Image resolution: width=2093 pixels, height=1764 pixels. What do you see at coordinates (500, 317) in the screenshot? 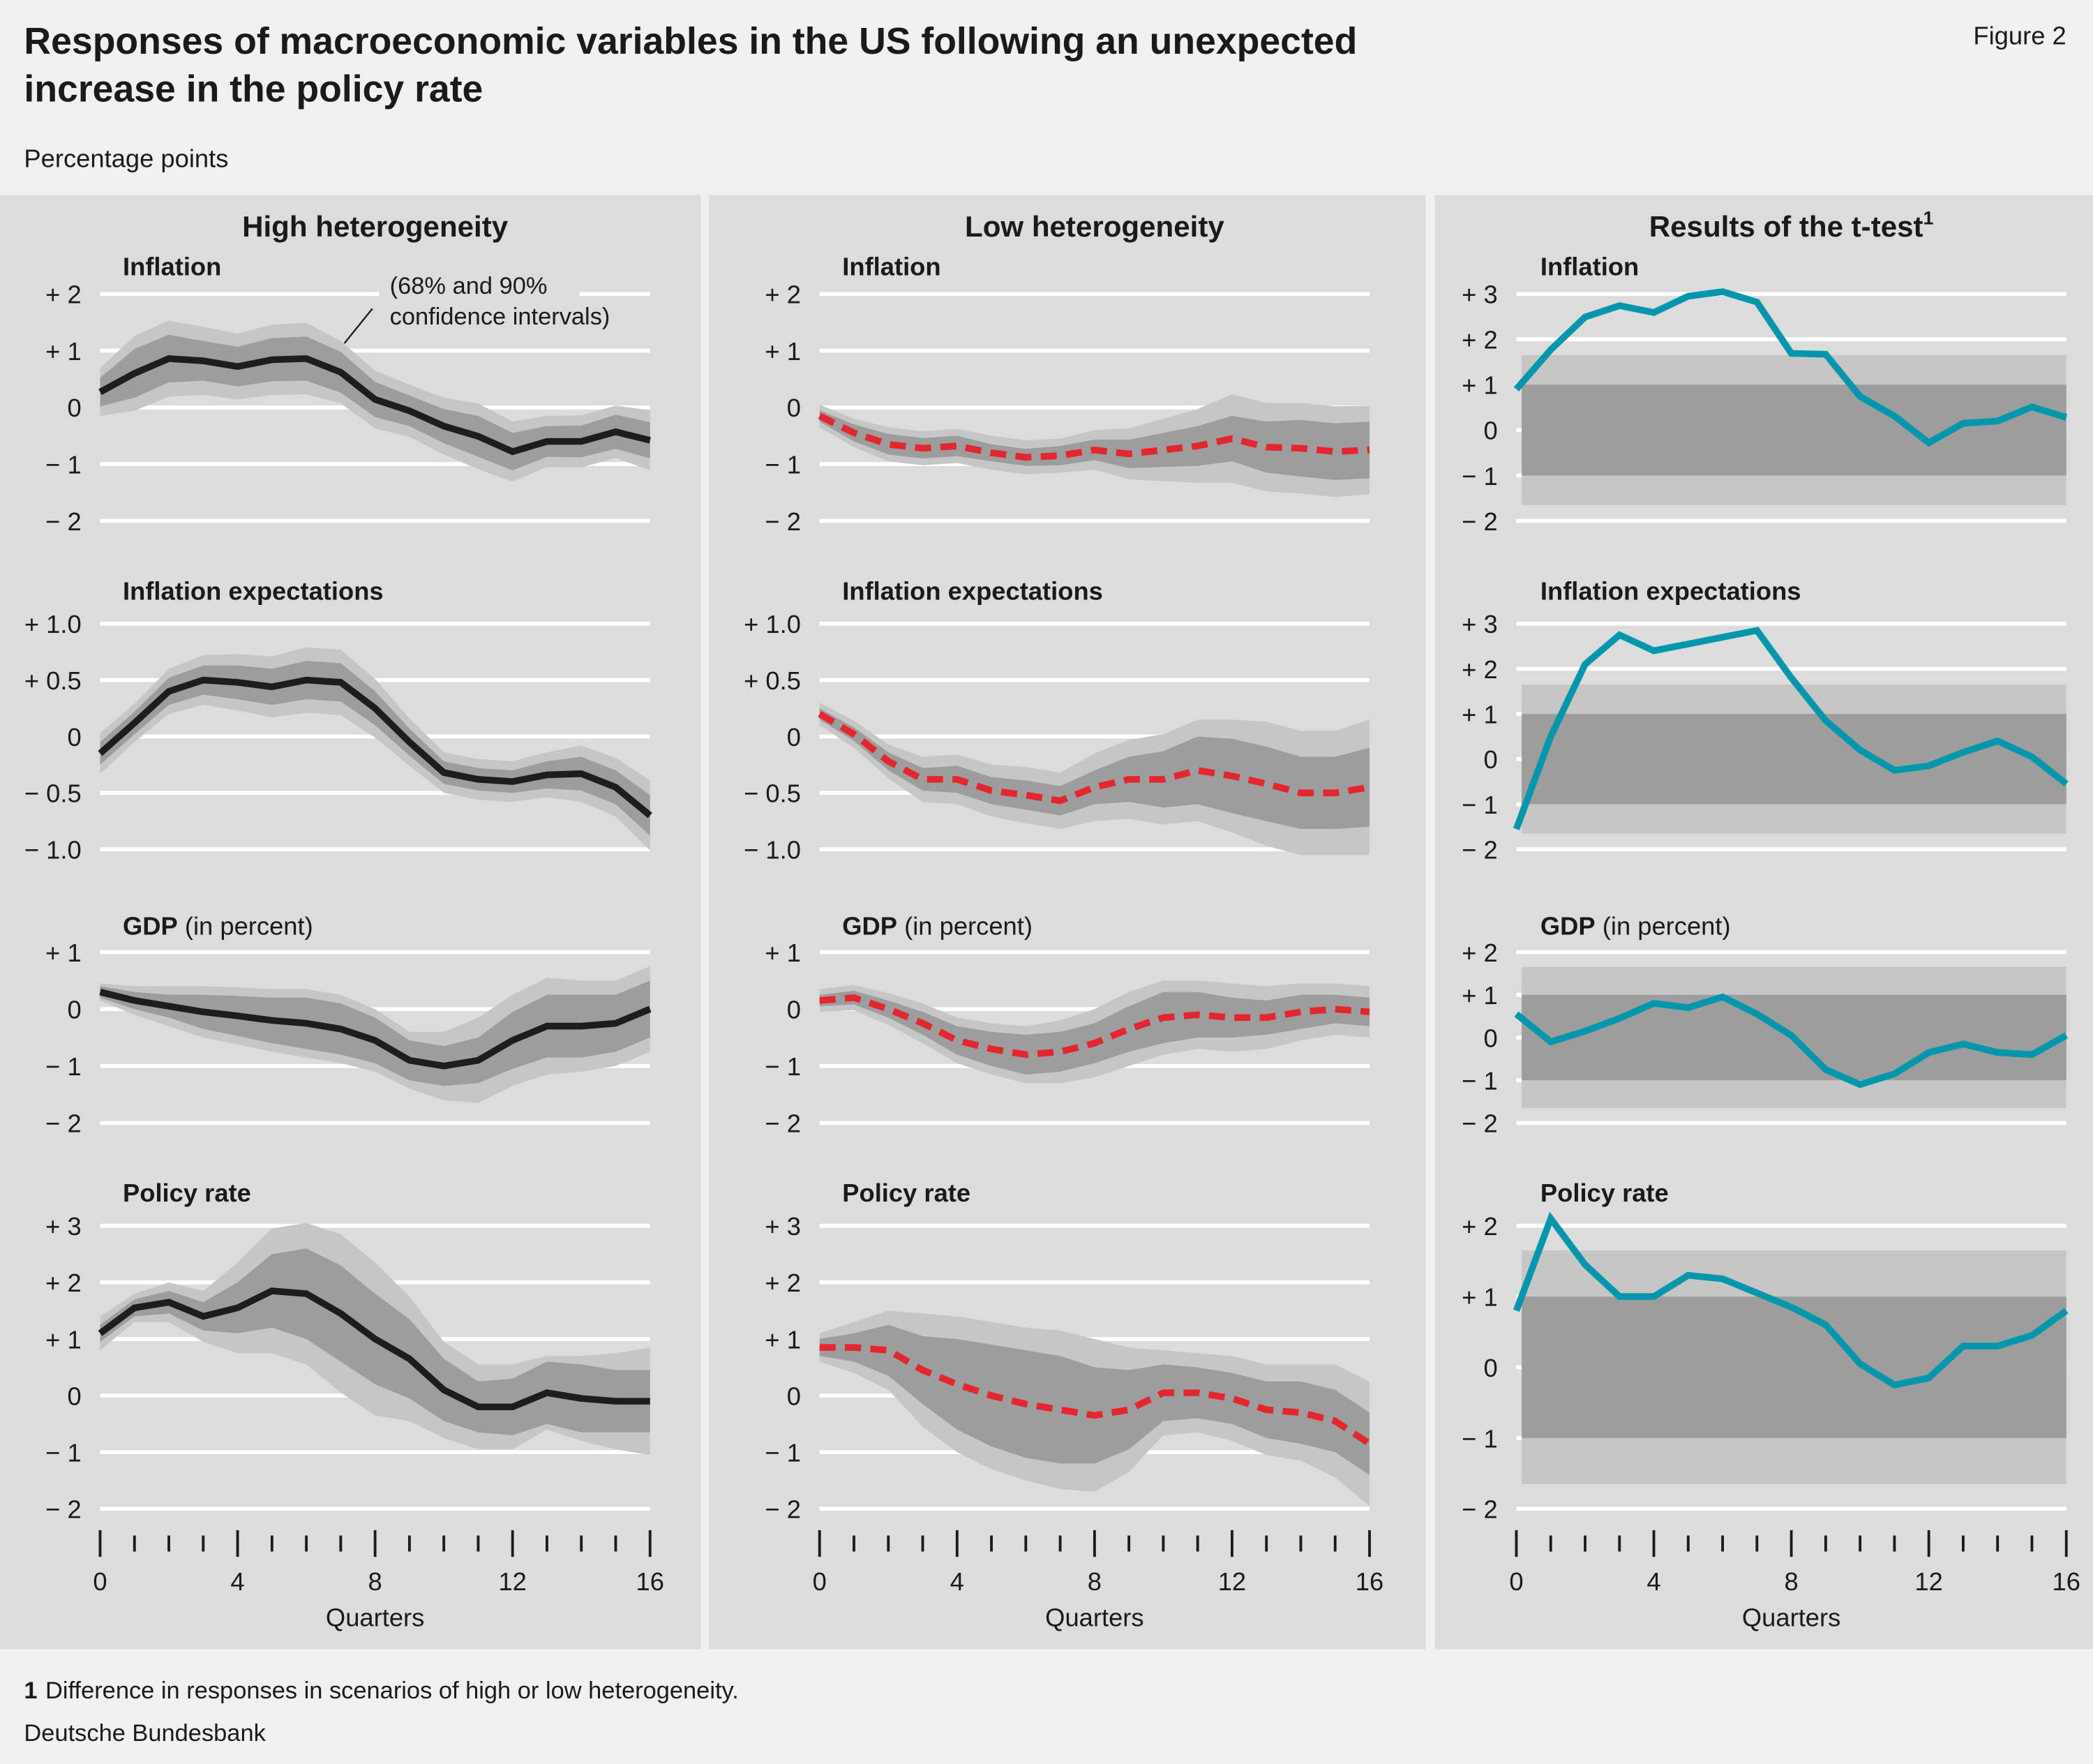
I see `annotation-line2: confidence intervals)` at bounding box center [500, 317].